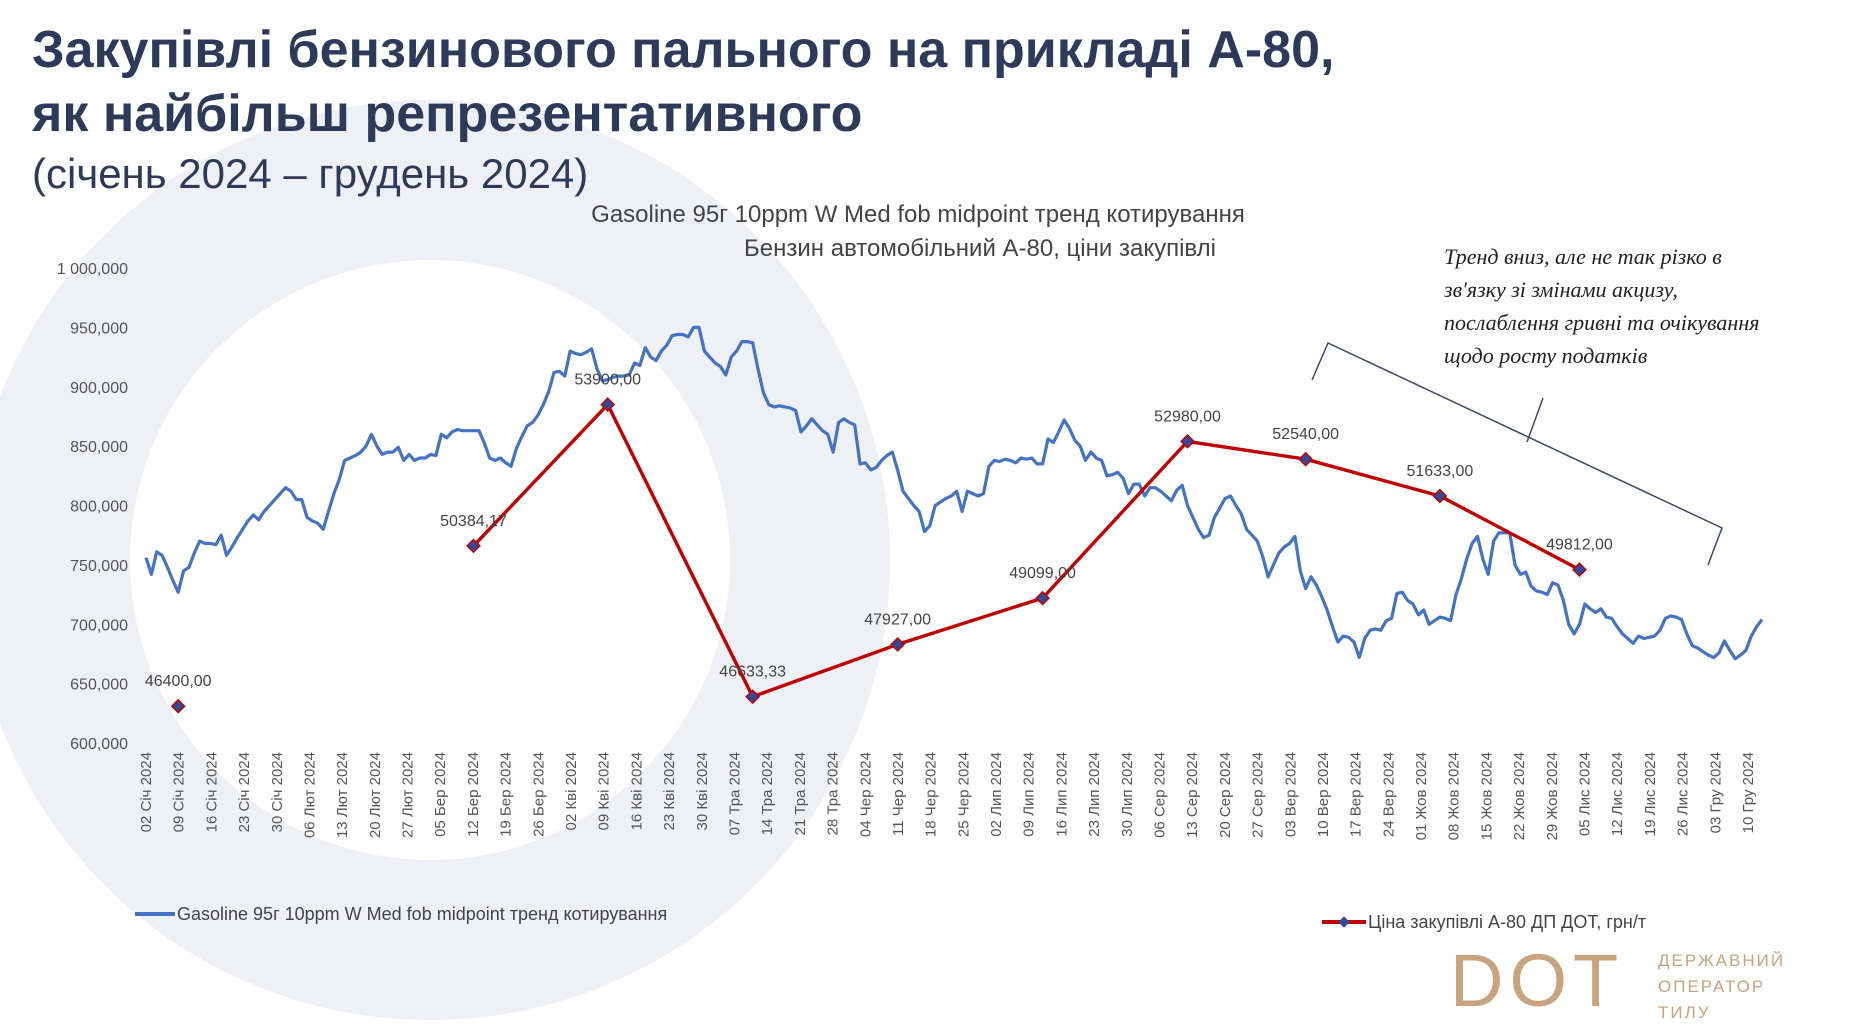  I want to click on x-tick-label: 16 Кві 2024, so click(636, 791).